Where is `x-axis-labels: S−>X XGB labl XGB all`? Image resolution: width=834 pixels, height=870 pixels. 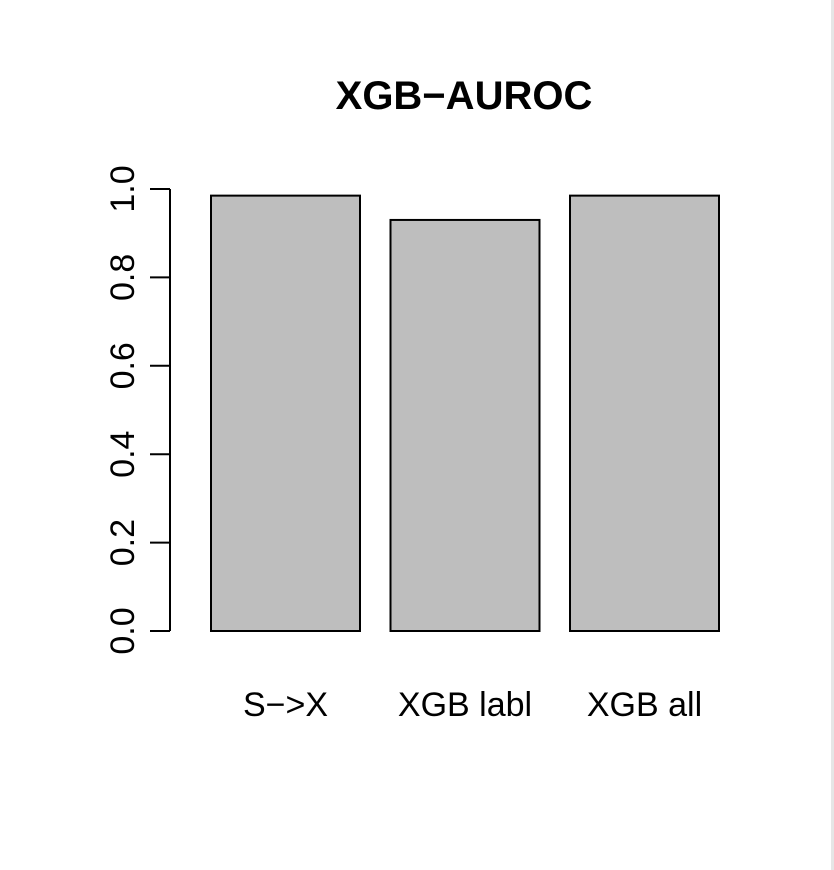 x-axis-labels: S−>X XGB labl XGB all is located at coordinates (472, 705).